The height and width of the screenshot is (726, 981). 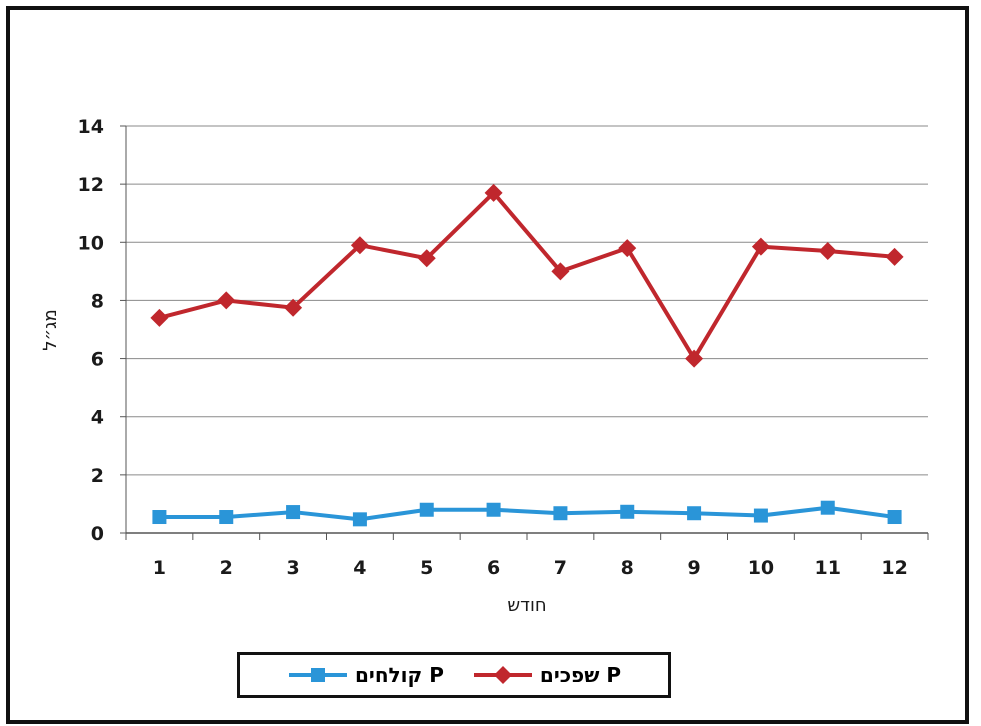 What do you see at coordinates (97, 418) in the screenshot?
I see `y-tick-label: 4` at bounding box center [97, 418].